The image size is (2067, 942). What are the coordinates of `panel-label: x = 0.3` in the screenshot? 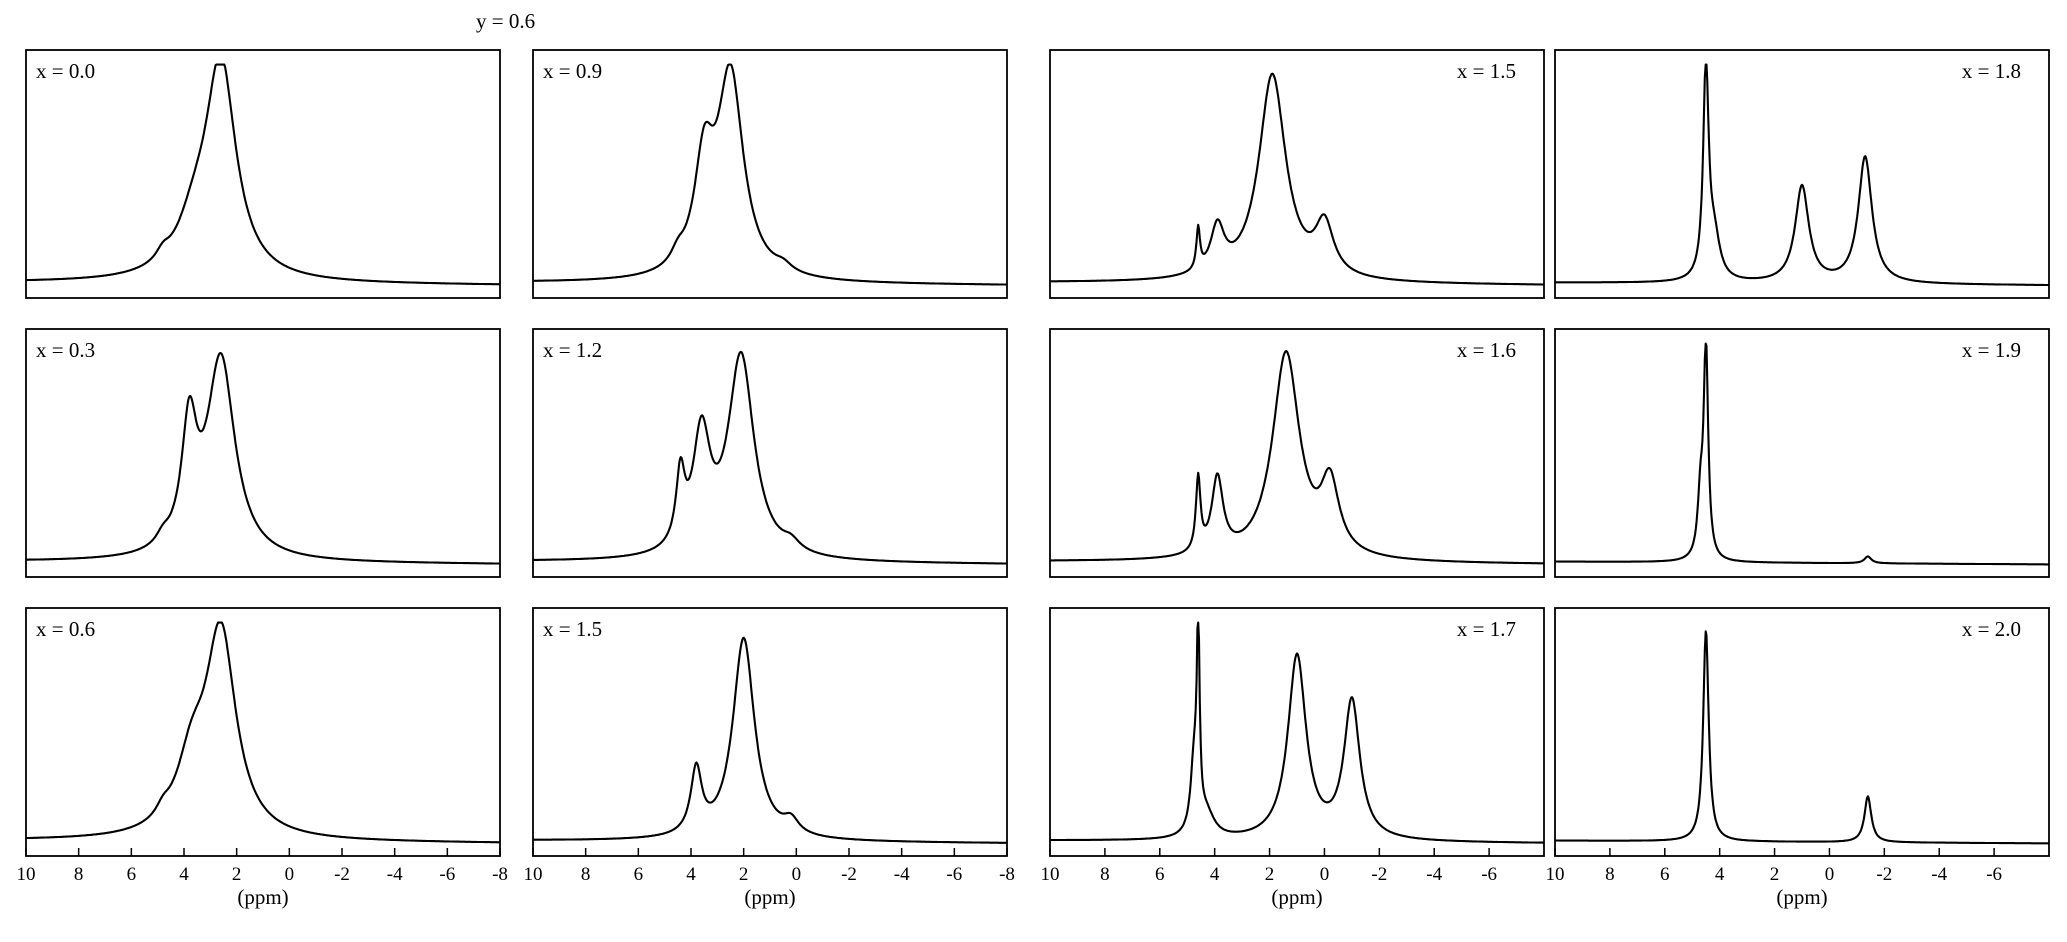 It's located at (65, 350).